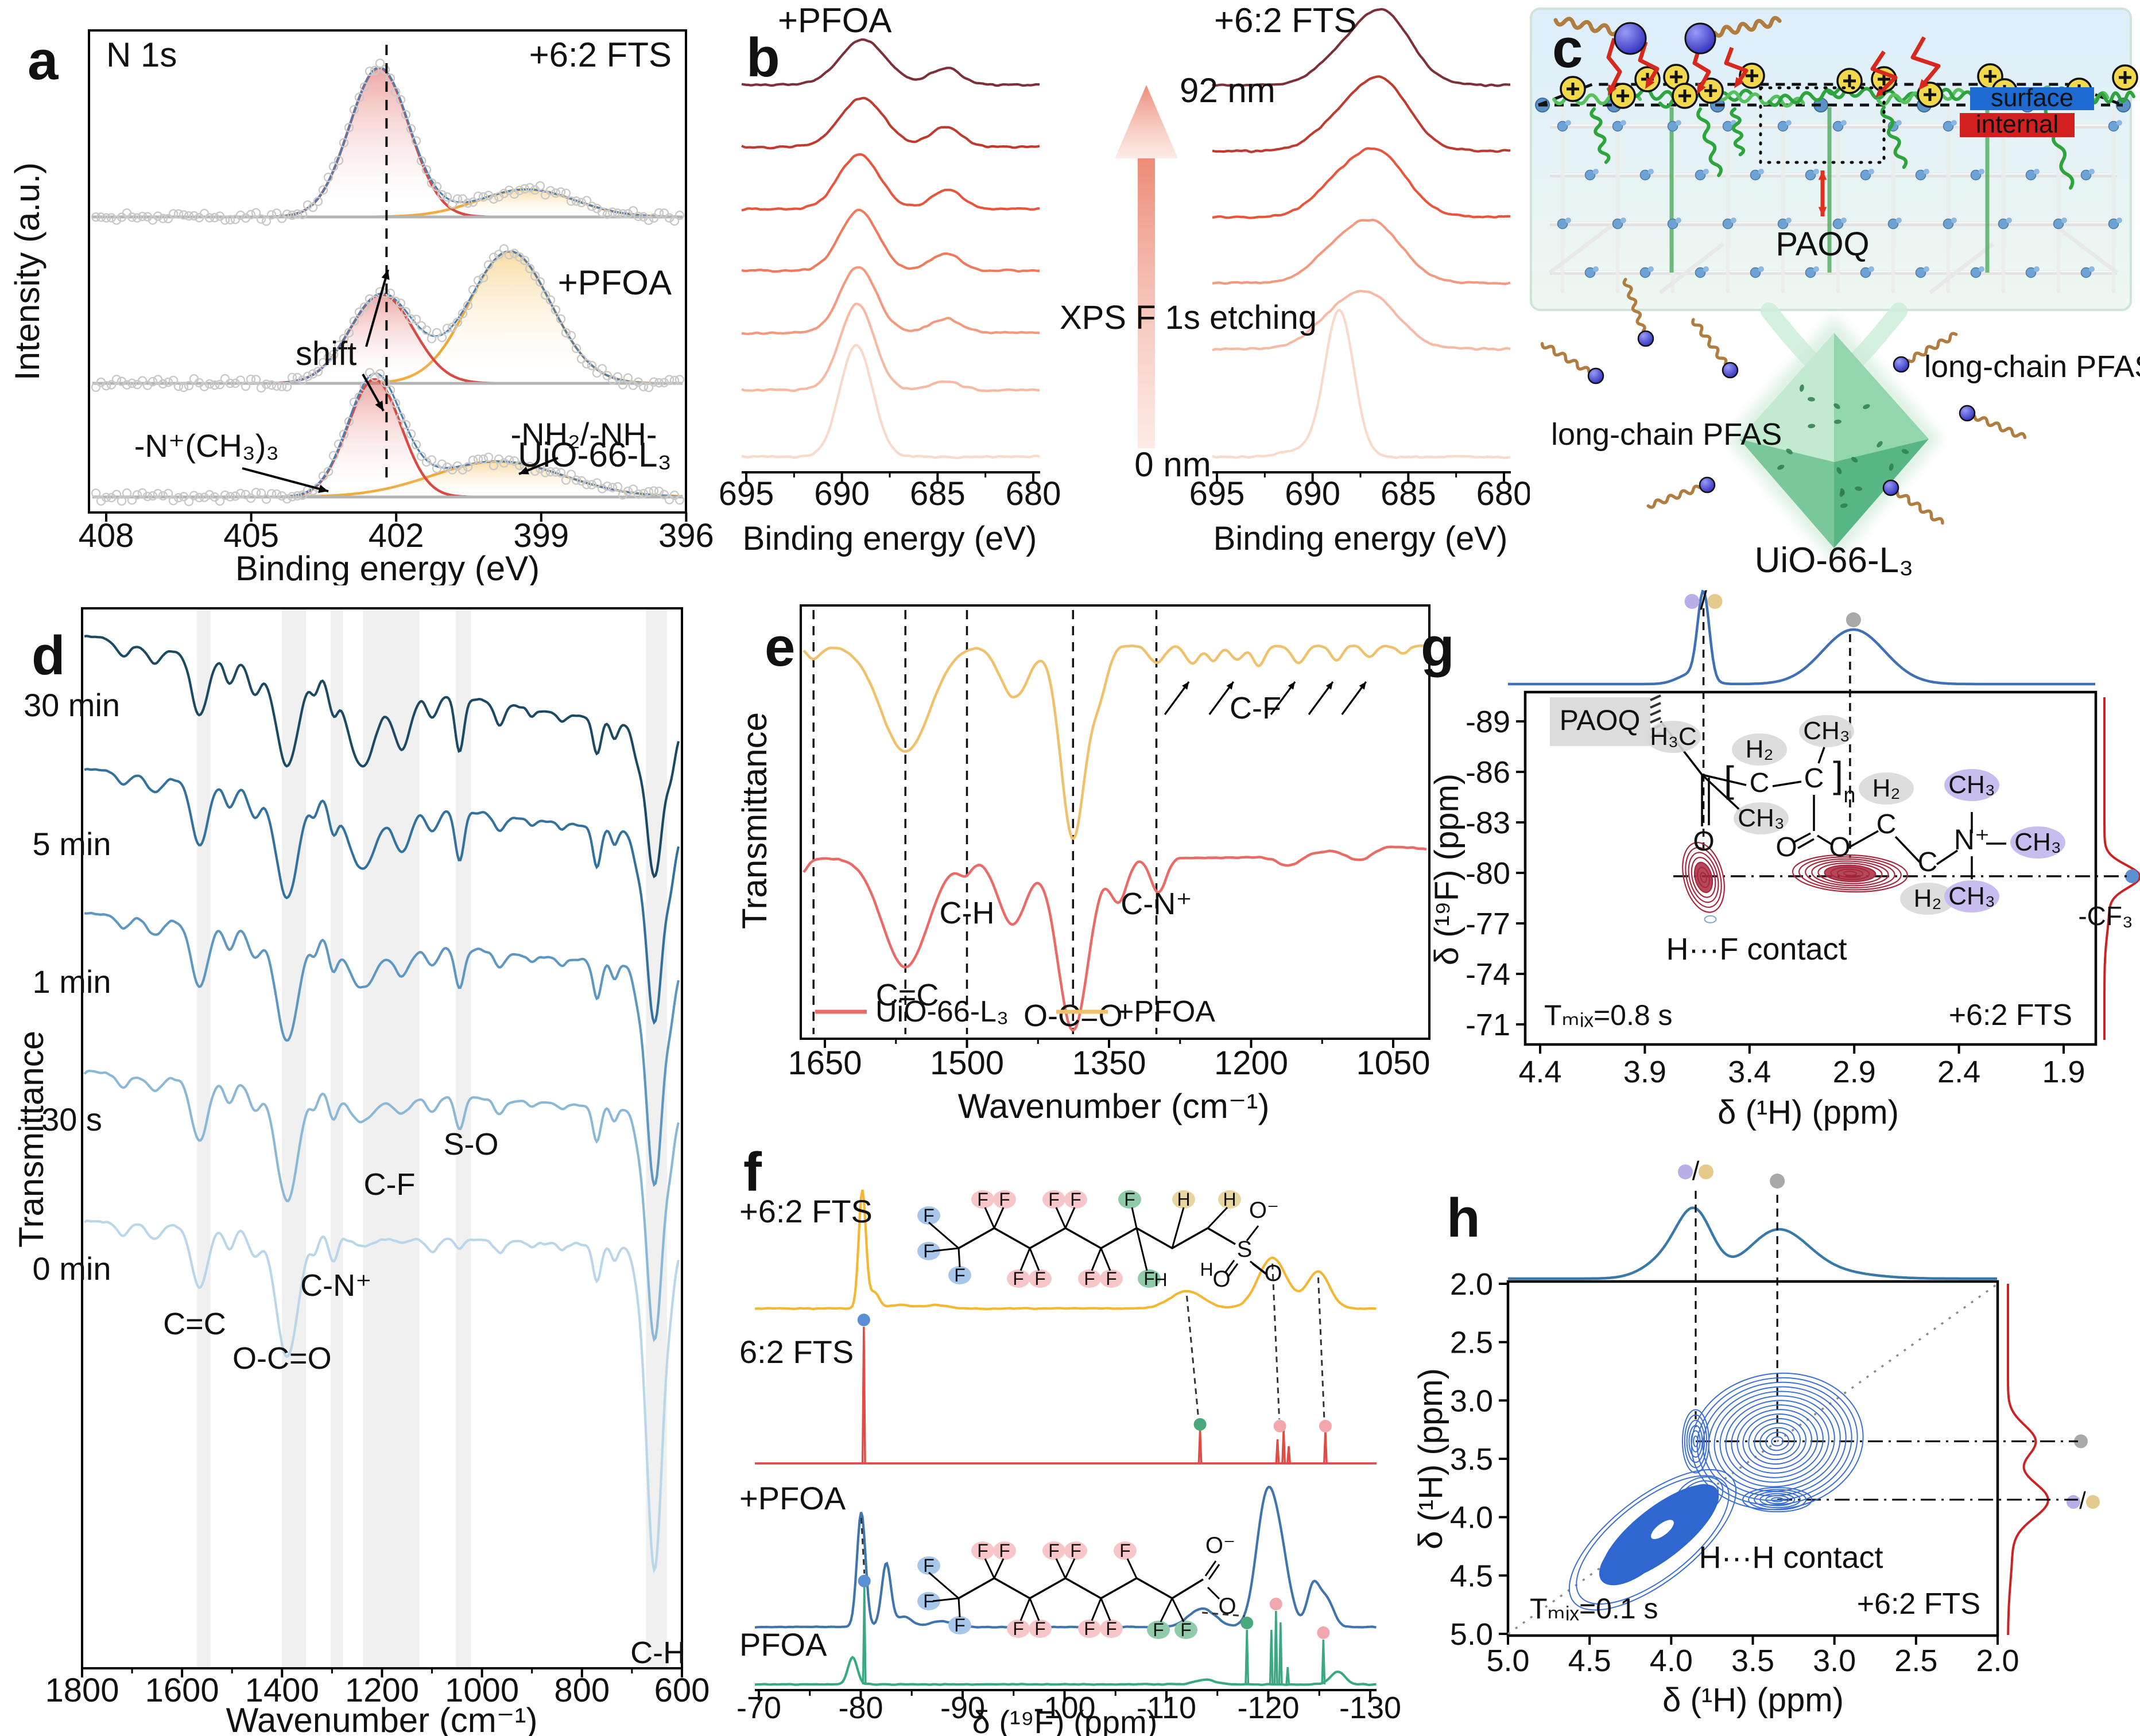  Describe the element at coordinates (1329, 686) in the screenshot. I see `arrowhead-icon` at that location.